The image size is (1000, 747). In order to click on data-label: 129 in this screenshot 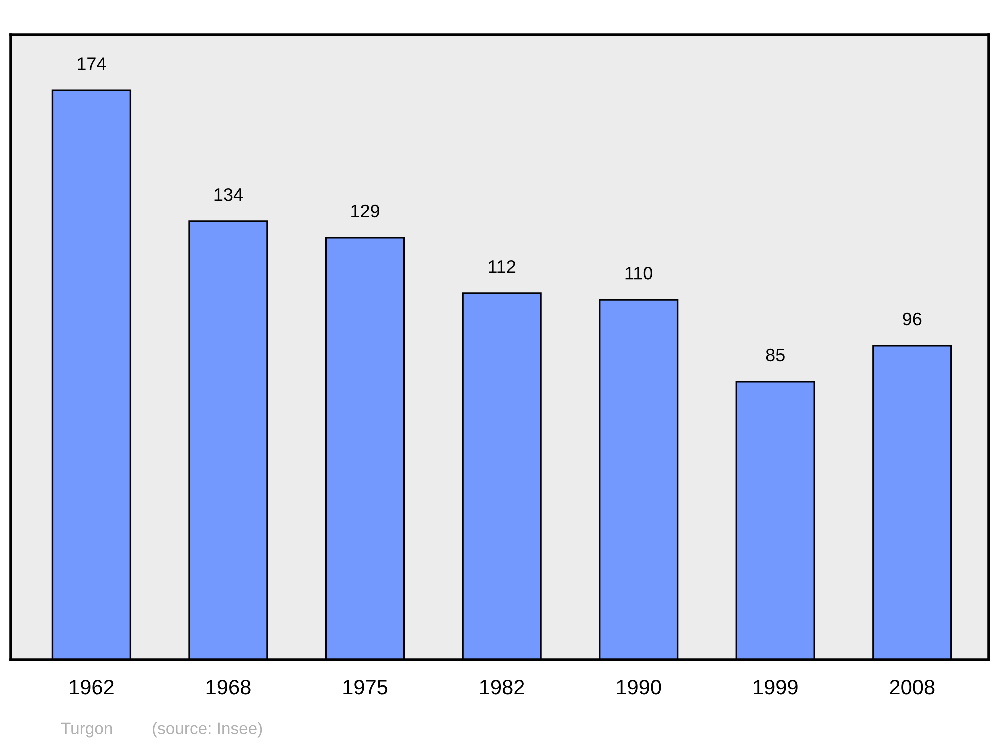, I will do `click(366, 211)`.